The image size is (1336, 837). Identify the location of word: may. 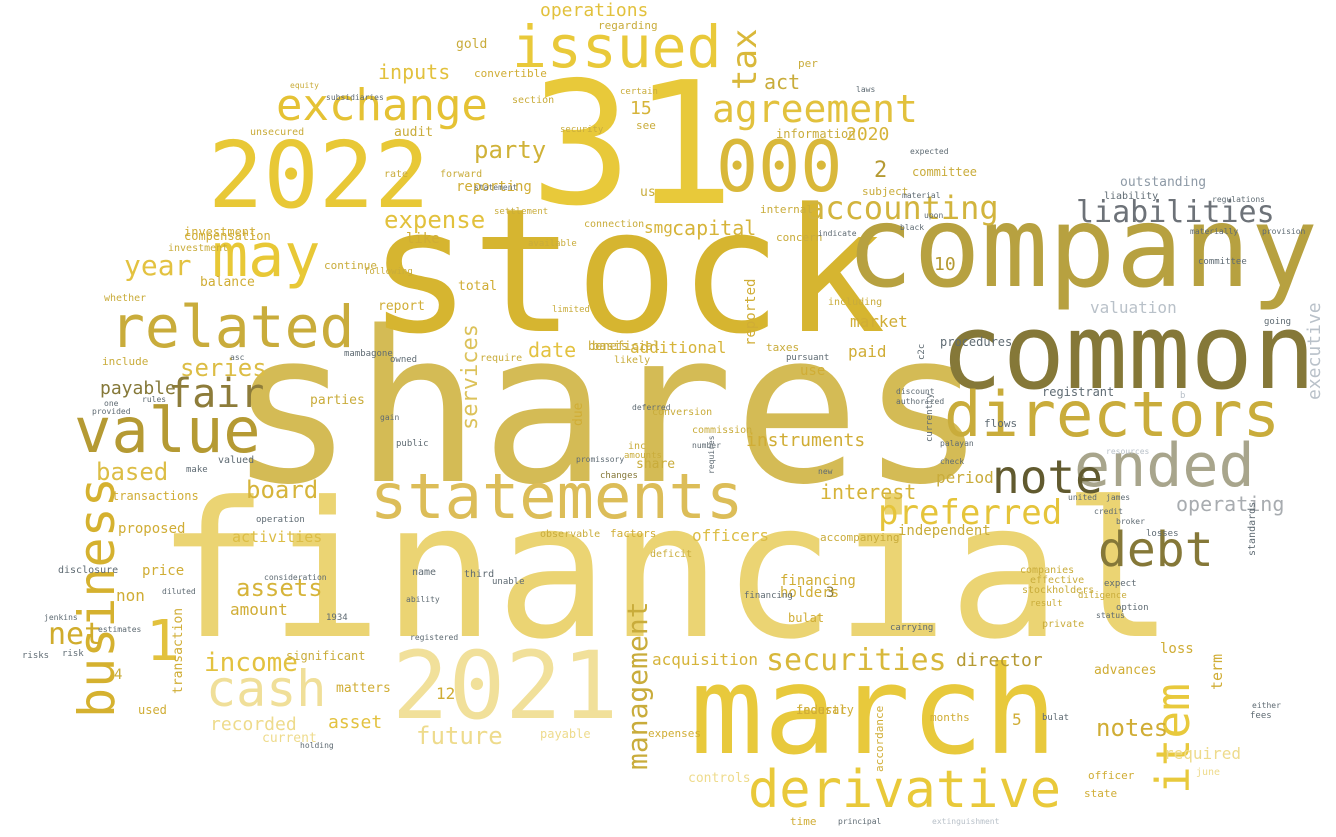
(266, 256).